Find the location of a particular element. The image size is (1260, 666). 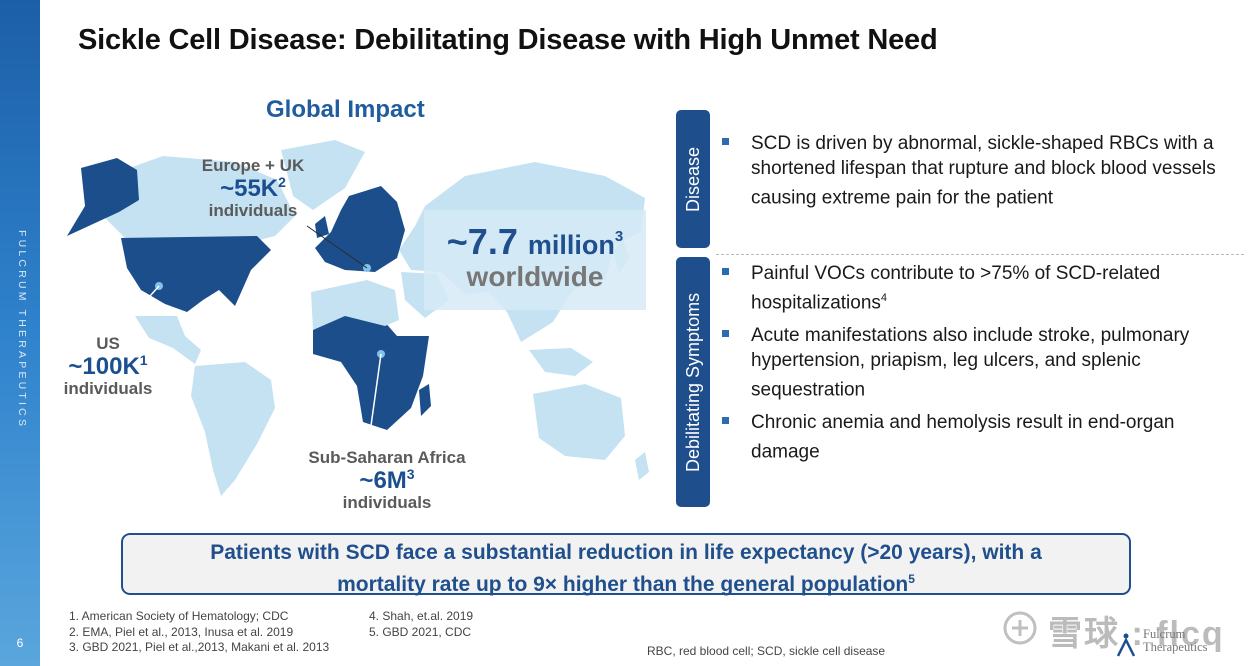

worldwide-footnote: 3 is located at coordinates (619, 236).